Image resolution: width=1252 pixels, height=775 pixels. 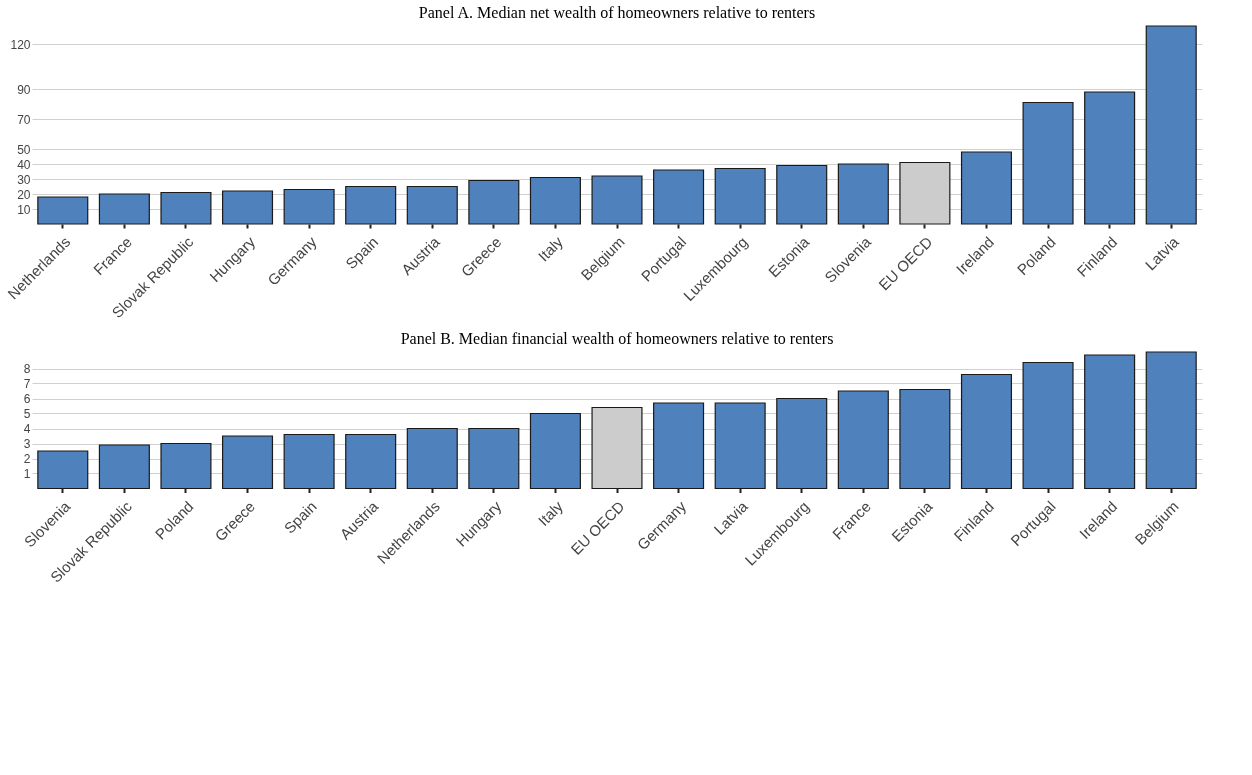 I want to click on y-tick-label: 70, so click(x=24, y=119).